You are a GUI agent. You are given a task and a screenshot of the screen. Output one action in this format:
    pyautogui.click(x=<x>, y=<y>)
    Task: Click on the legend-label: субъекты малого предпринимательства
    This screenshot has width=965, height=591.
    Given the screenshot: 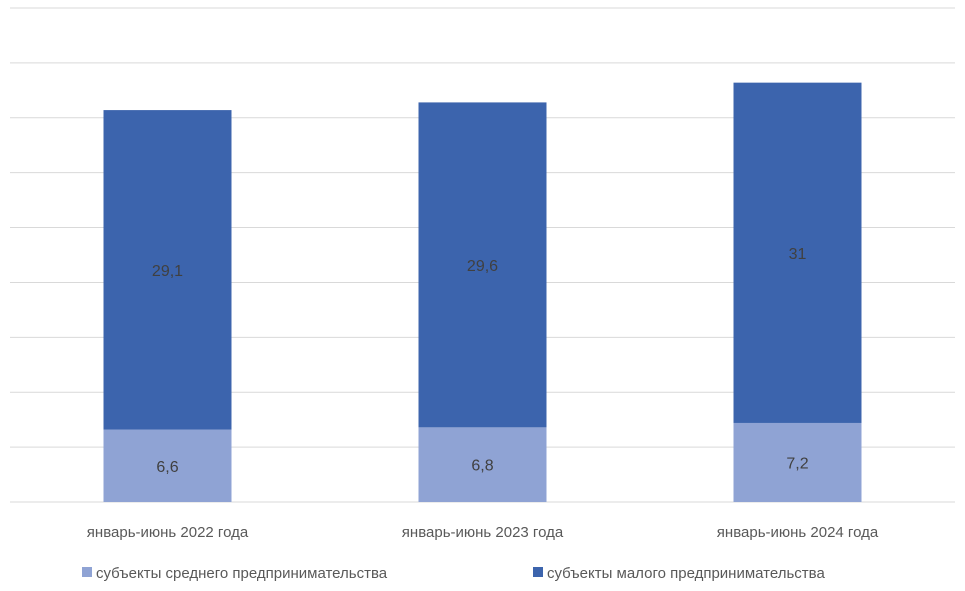 What is the action you would take?
    pyautogui.click(x=686, y=573)
    